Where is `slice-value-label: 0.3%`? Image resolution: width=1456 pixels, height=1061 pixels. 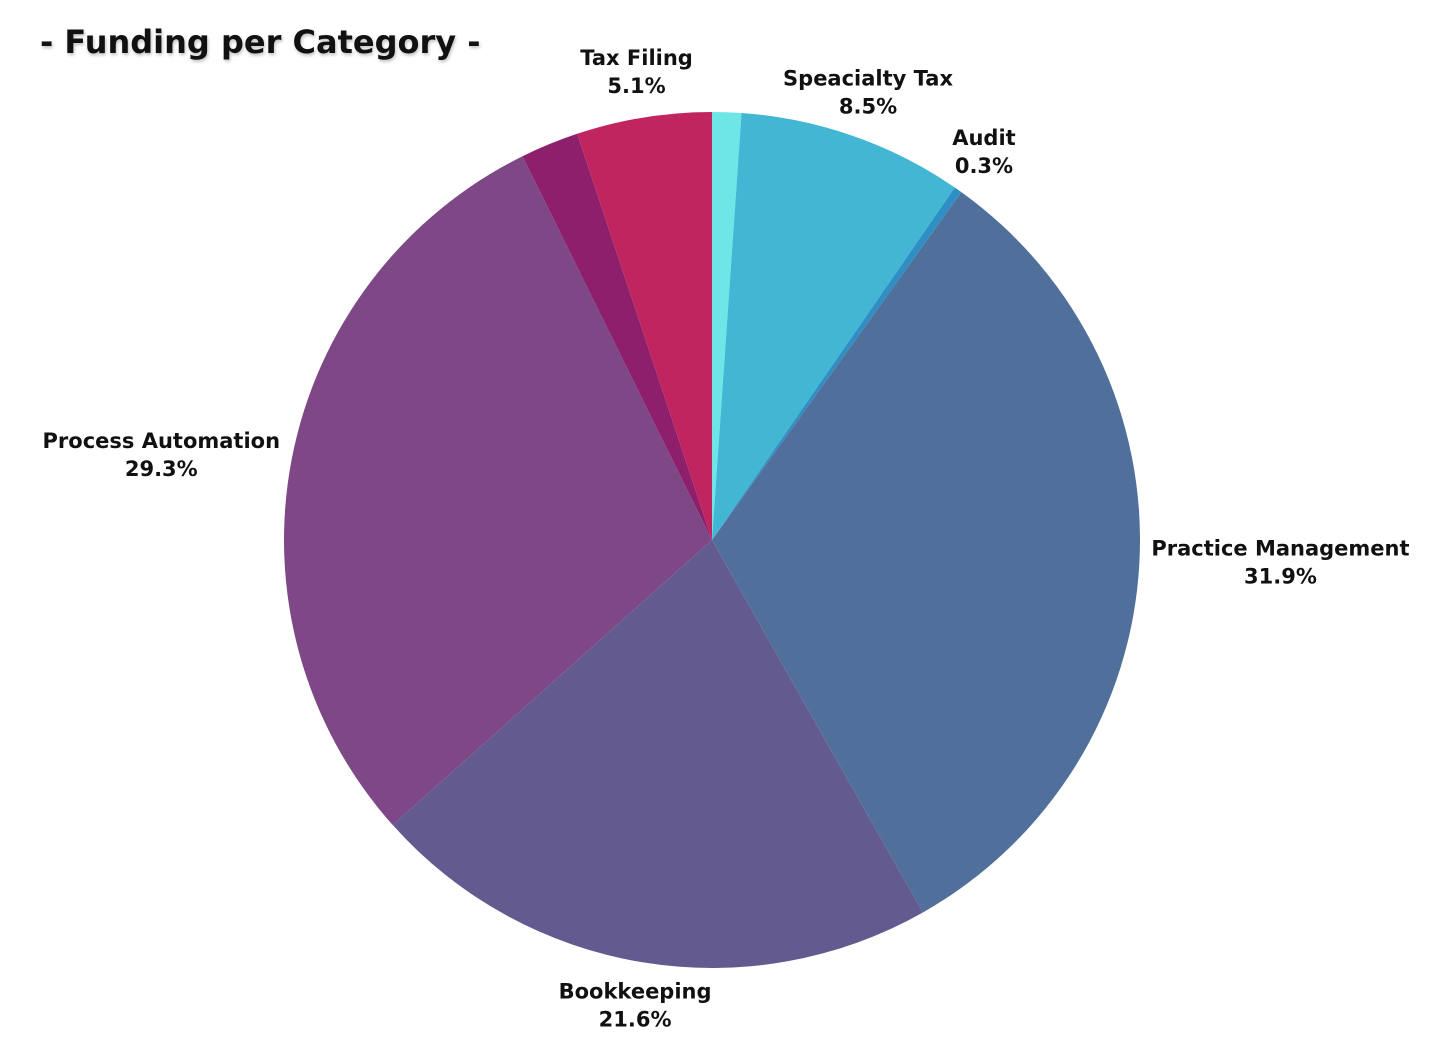
slice-value-label: 0.3% is located at coordinates (984, 166).